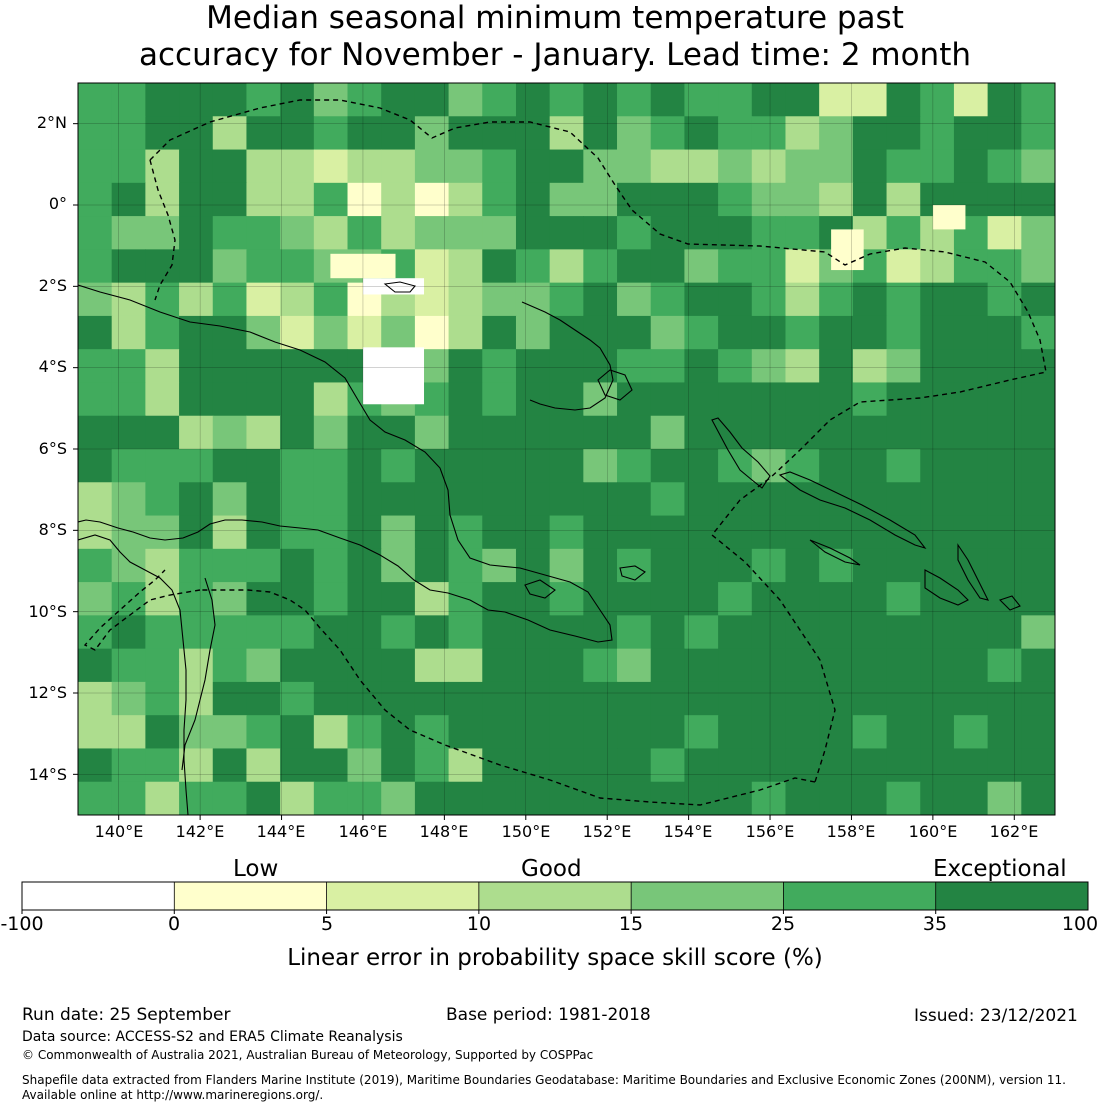 This screenshot has height=1110, width=1110. What do you see at coordinates (996, 1016) in the screenshot?
I see `issued-date: Issued: 23/12/2021` at bounding box center [996, 1016].